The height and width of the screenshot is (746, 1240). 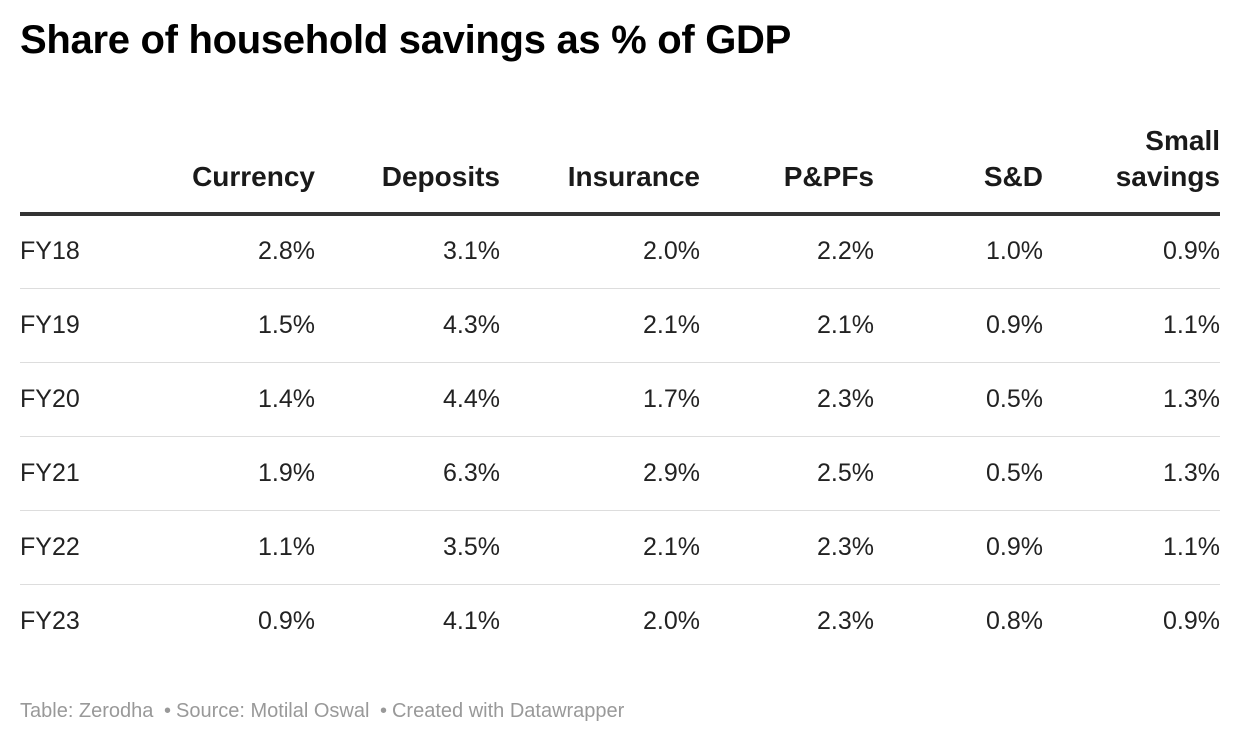 What do you see at coordinates (508, 711) in the screenshot?
I see `created-with-note: Created with Datawrapper` at bounding box center [508, 711].